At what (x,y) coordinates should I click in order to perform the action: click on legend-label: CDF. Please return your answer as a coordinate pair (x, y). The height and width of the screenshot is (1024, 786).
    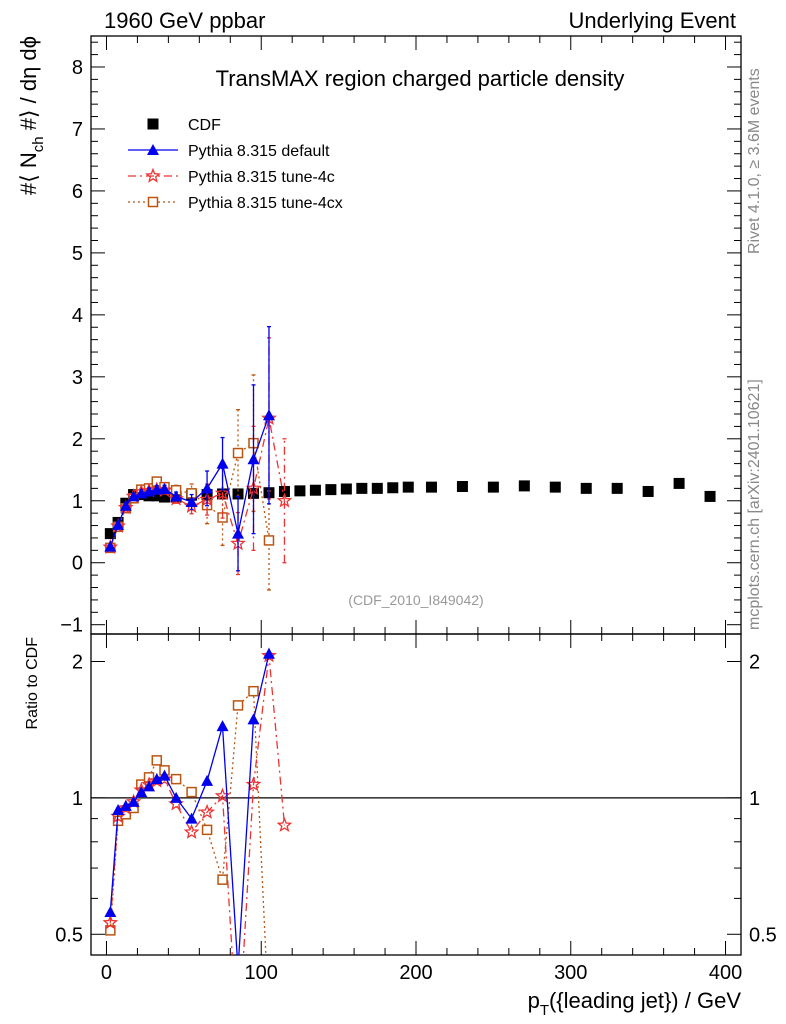
    Looking at the image, I should click on (204, 125).